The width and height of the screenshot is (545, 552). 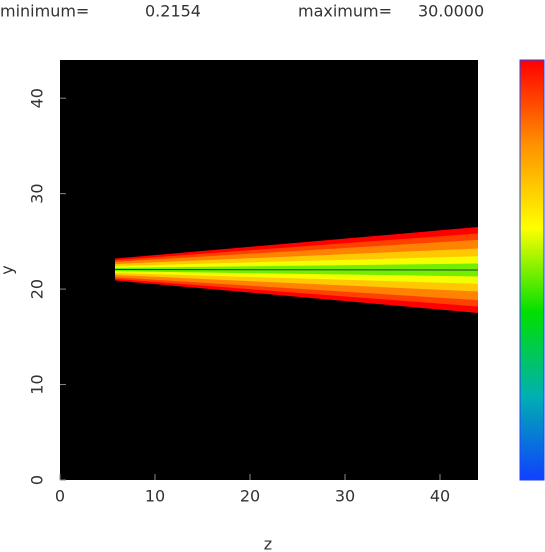 I want to click on y-tick-label: 40, so click(x=37, y=98).